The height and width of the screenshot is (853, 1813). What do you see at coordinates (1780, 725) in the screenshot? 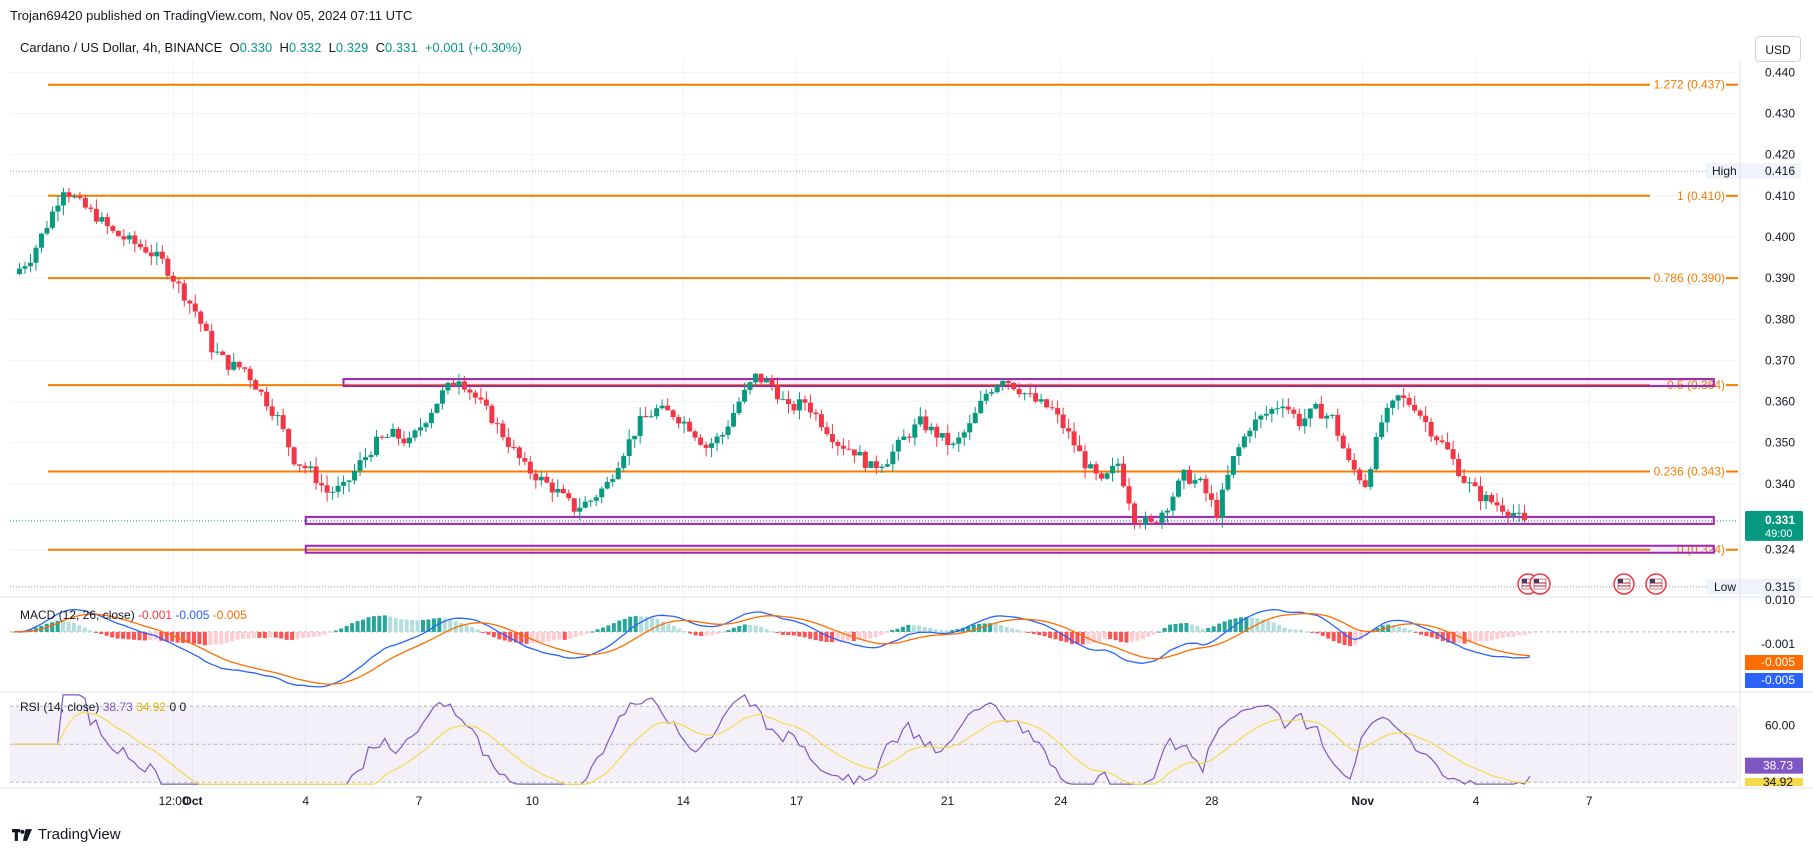
I see `rsi-axis-label: 60.00` at bounding box center [1780, 725].